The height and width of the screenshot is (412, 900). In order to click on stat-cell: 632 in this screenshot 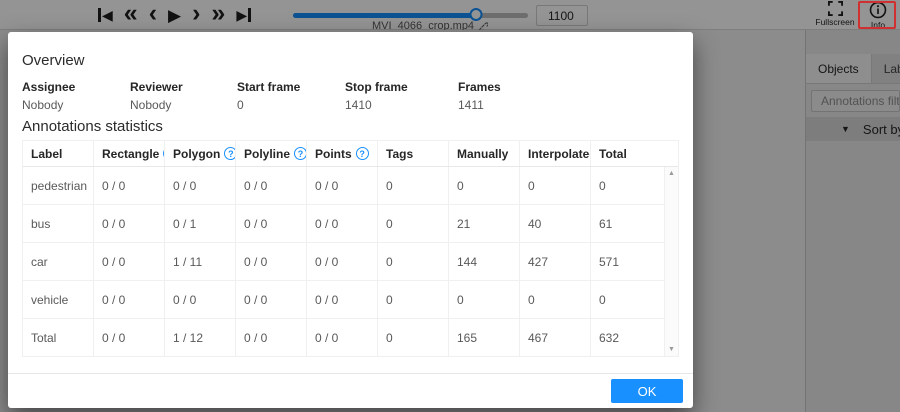, I will do `click(609, 337)`.